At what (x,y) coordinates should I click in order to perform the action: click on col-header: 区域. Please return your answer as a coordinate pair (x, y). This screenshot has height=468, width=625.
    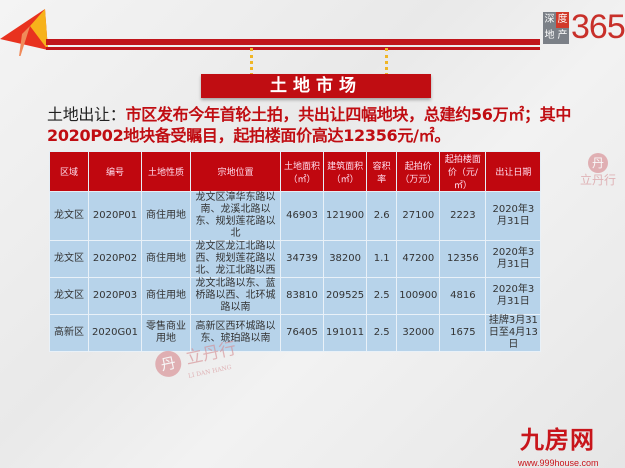
    Looking at the image, I should click on (69, 171).